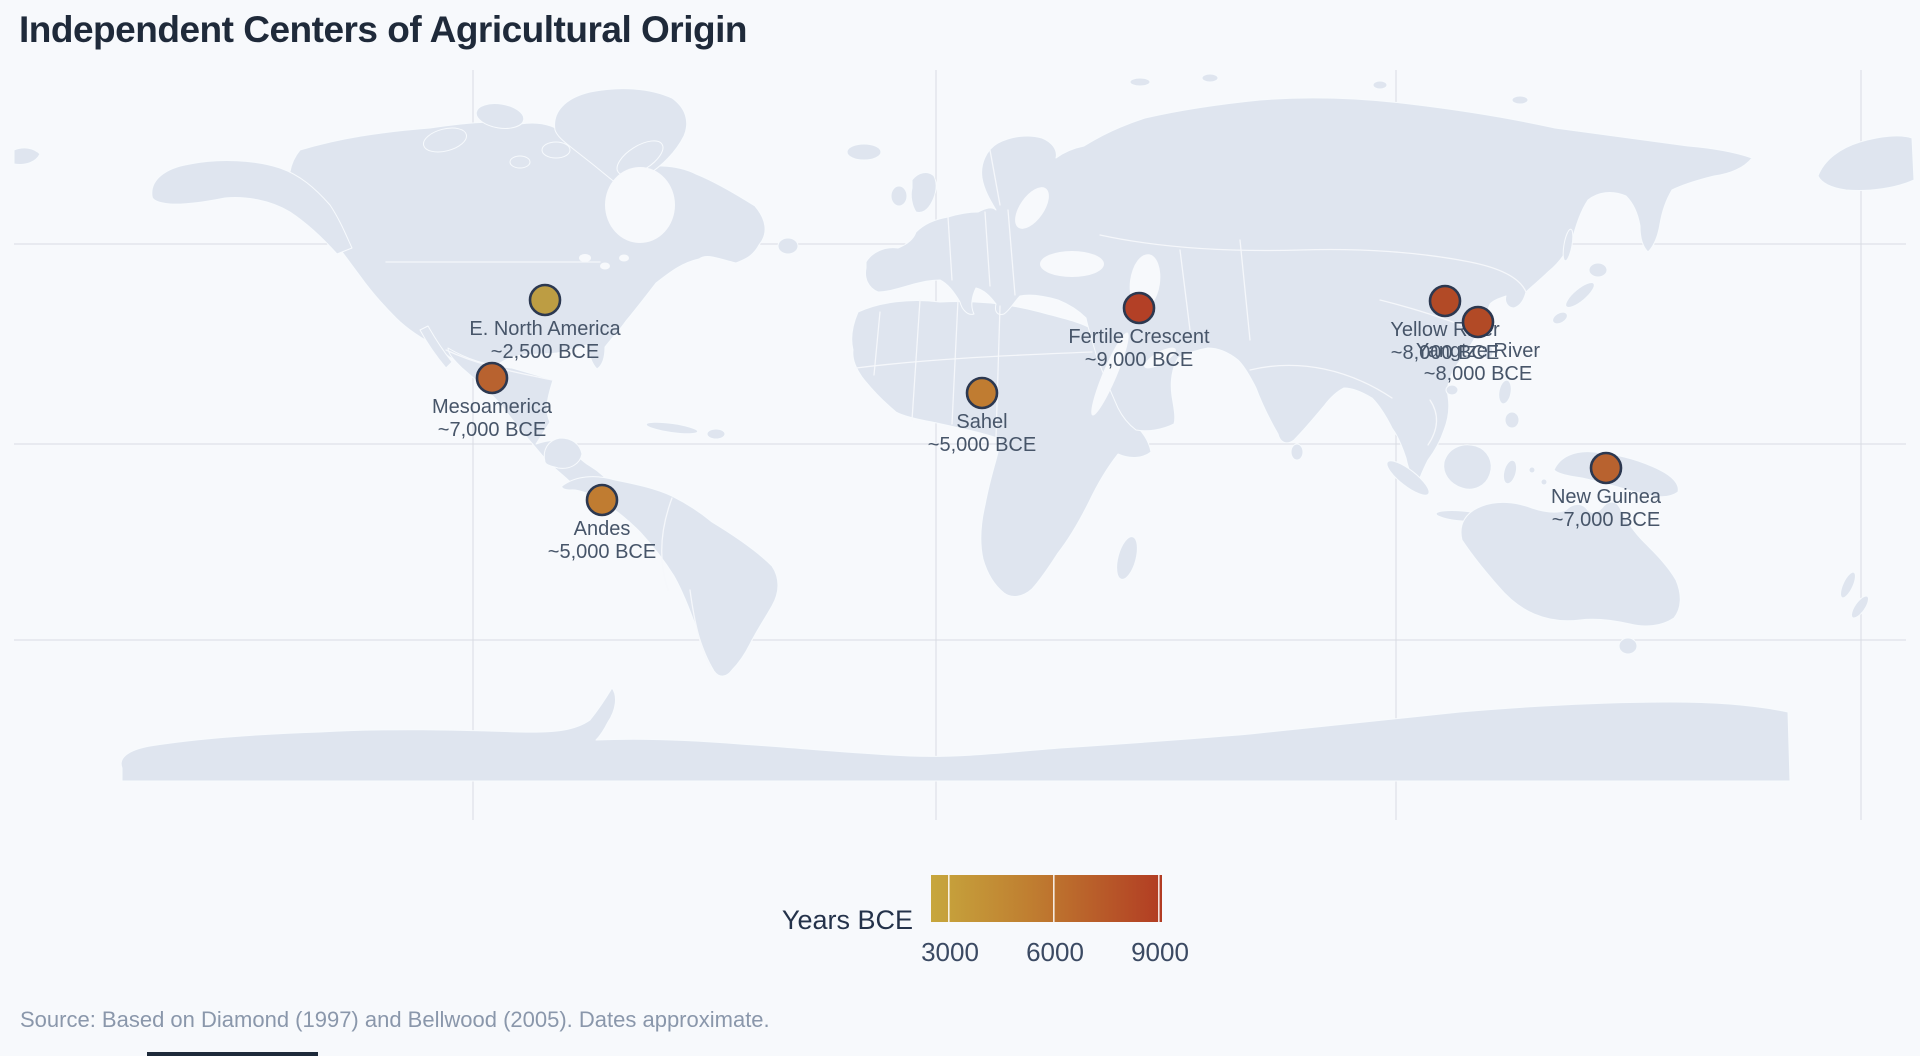 The image size is (1920, 1056). I want to click on landmass-ireland, so click(899, 196).